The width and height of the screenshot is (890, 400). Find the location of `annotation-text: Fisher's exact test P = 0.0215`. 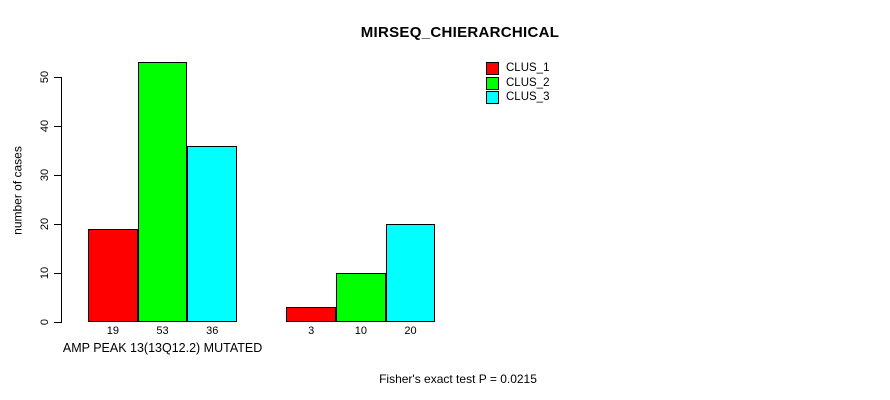

annotation-text: Fisher's exact test P = 0.0215 is located at coordinates (458, 379).